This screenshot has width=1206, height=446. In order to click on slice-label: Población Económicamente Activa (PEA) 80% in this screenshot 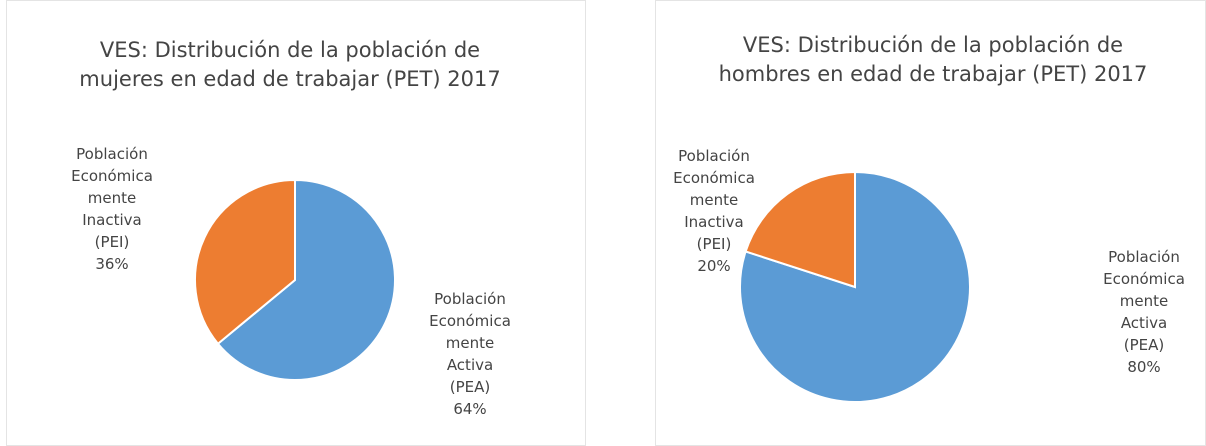, I will do `click(1144, 312)`.